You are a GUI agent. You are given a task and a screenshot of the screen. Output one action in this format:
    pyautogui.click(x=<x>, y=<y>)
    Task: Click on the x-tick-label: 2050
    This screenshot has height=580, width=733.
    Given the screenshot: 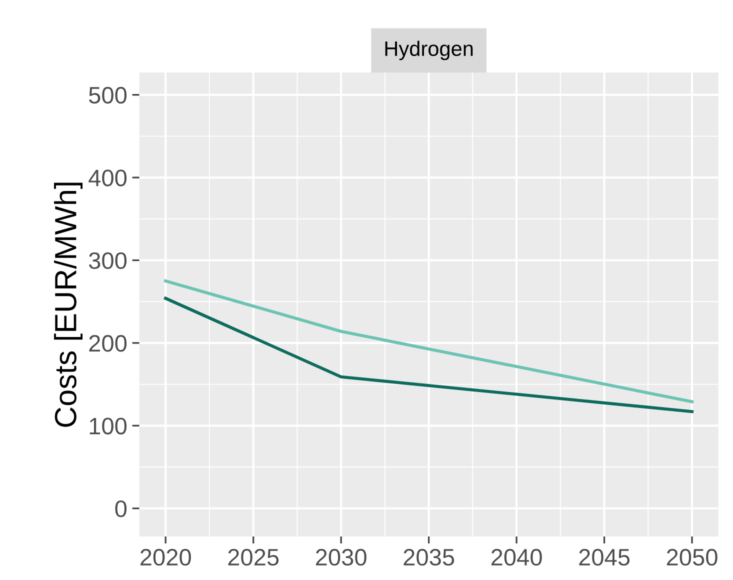 What is the action you would take?
    pyautogui.click(x=692, y=557)
    